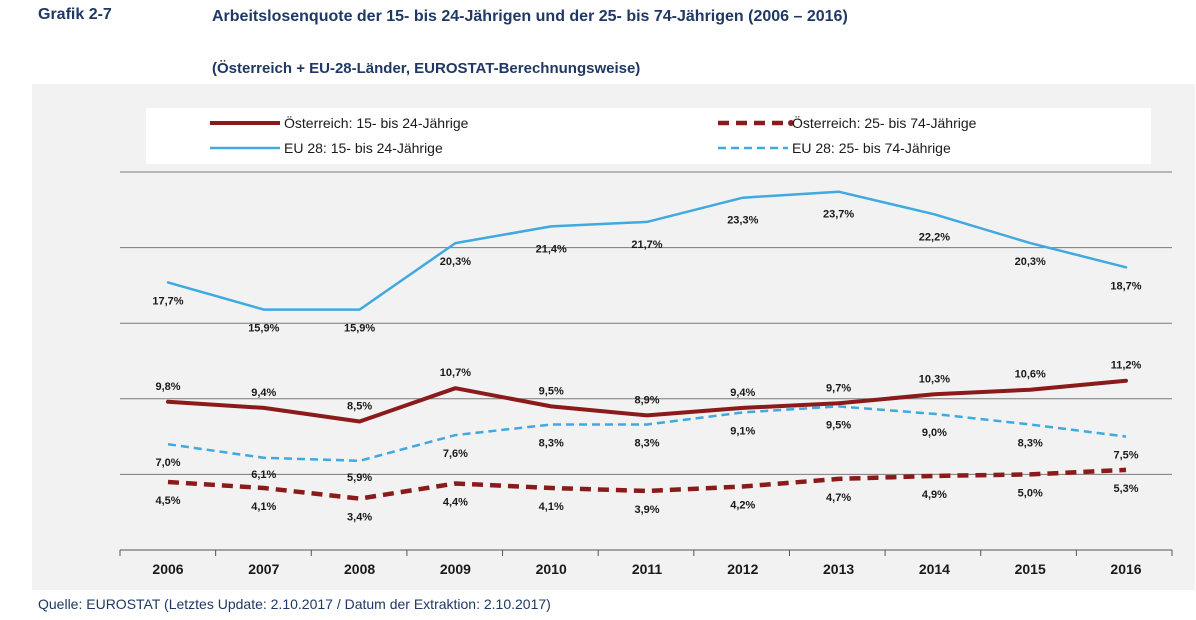 Image resolution: width=1196 pixels, height=620 pixels. Describe the element at coordinates (1125, 286) in the screenshot. I see `data-label: 18,7%` at that location.